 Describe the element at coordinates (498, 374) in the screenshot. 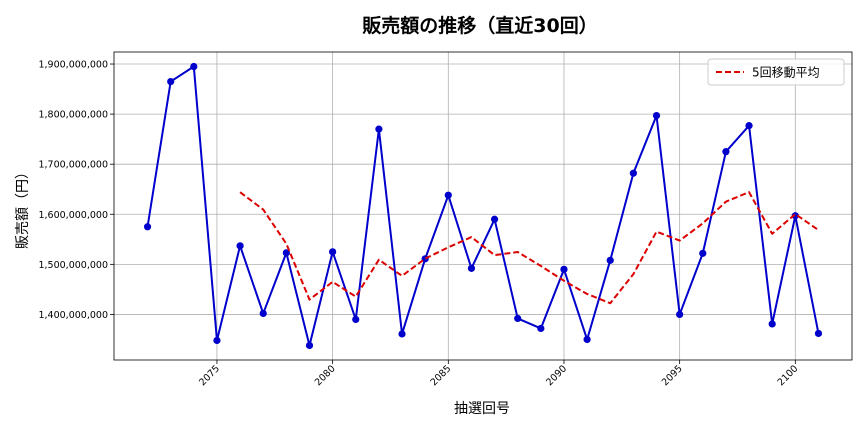

I see `x-axis-ticks: 2075 2080 2085 2090 2095 2100` at that location.